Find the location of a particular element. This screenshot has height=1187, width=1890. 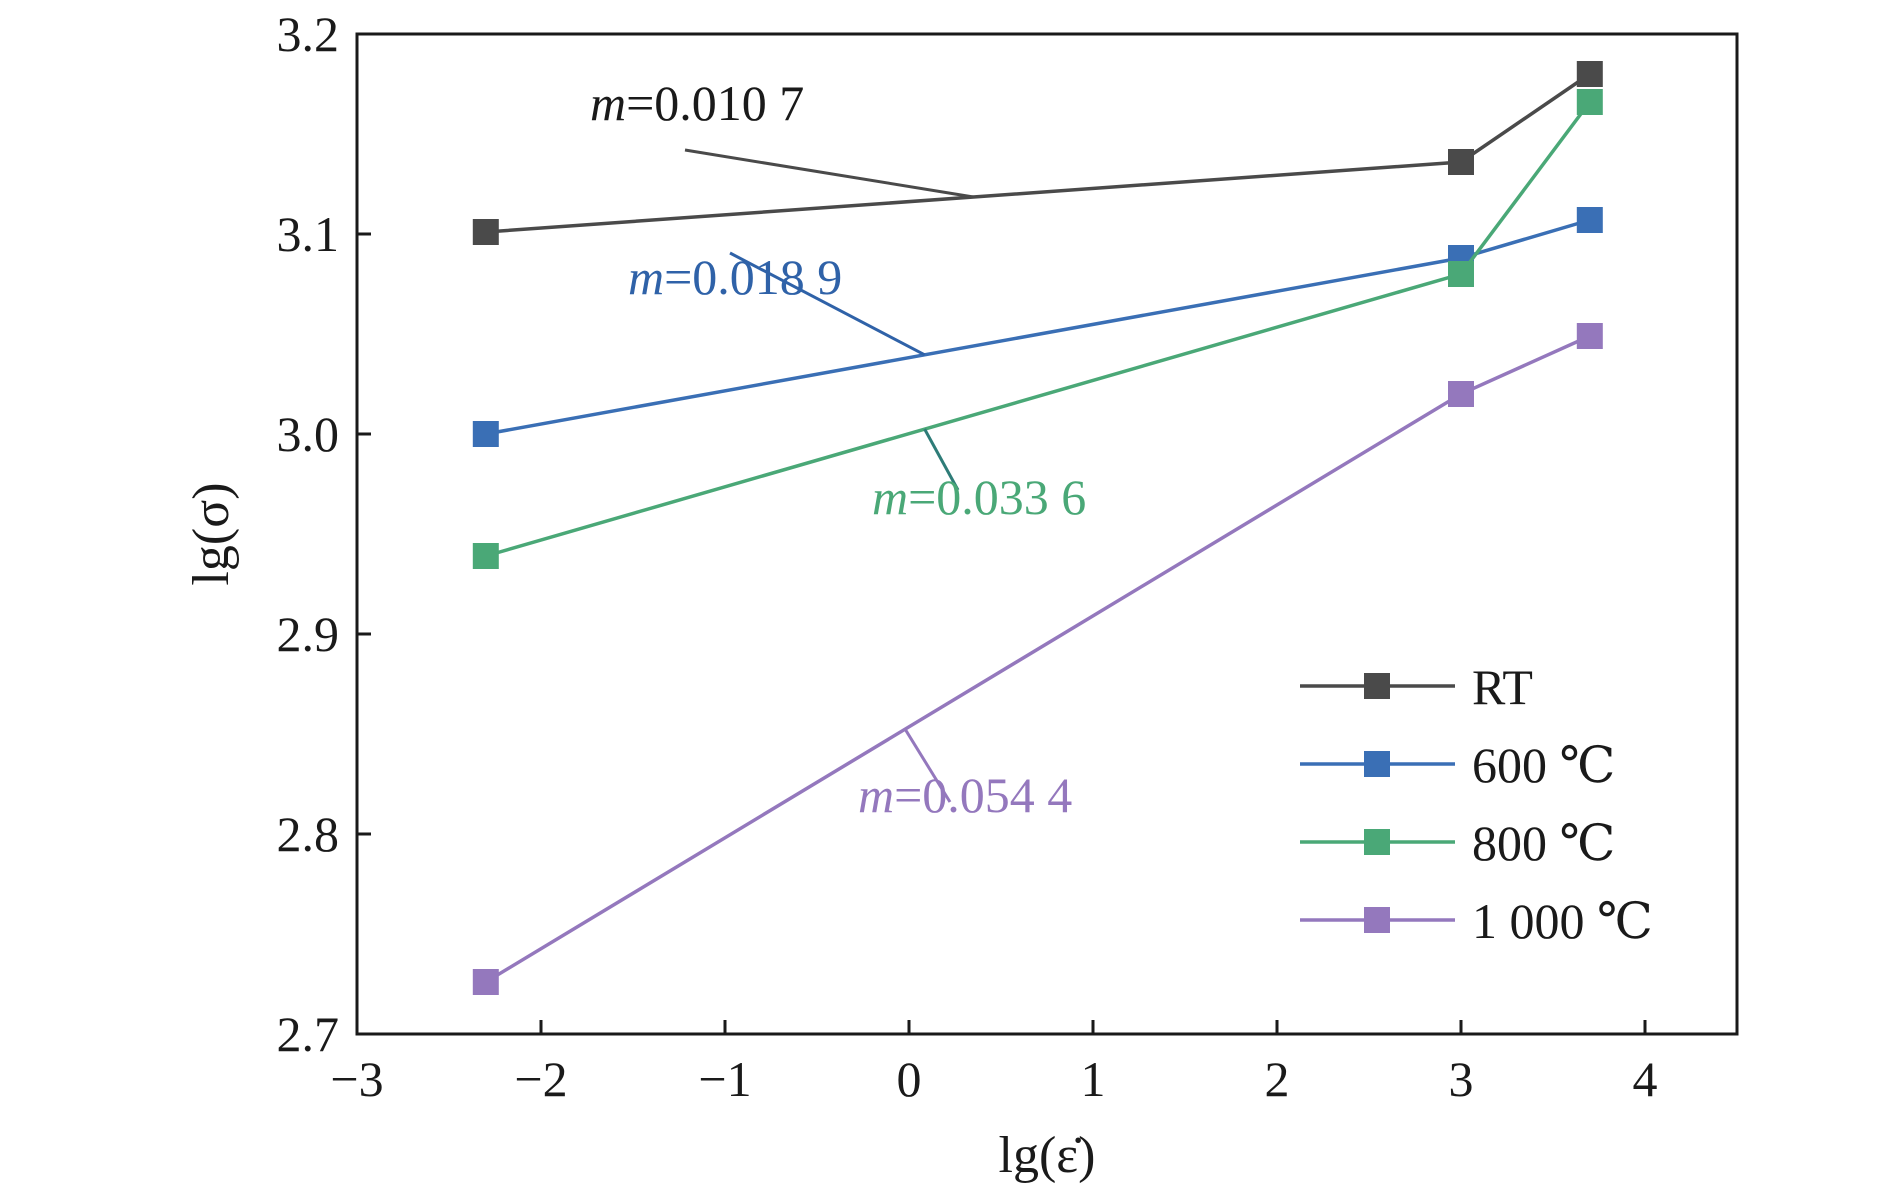

y-tick-label: 2.9 is located at coordinates (308, 634).